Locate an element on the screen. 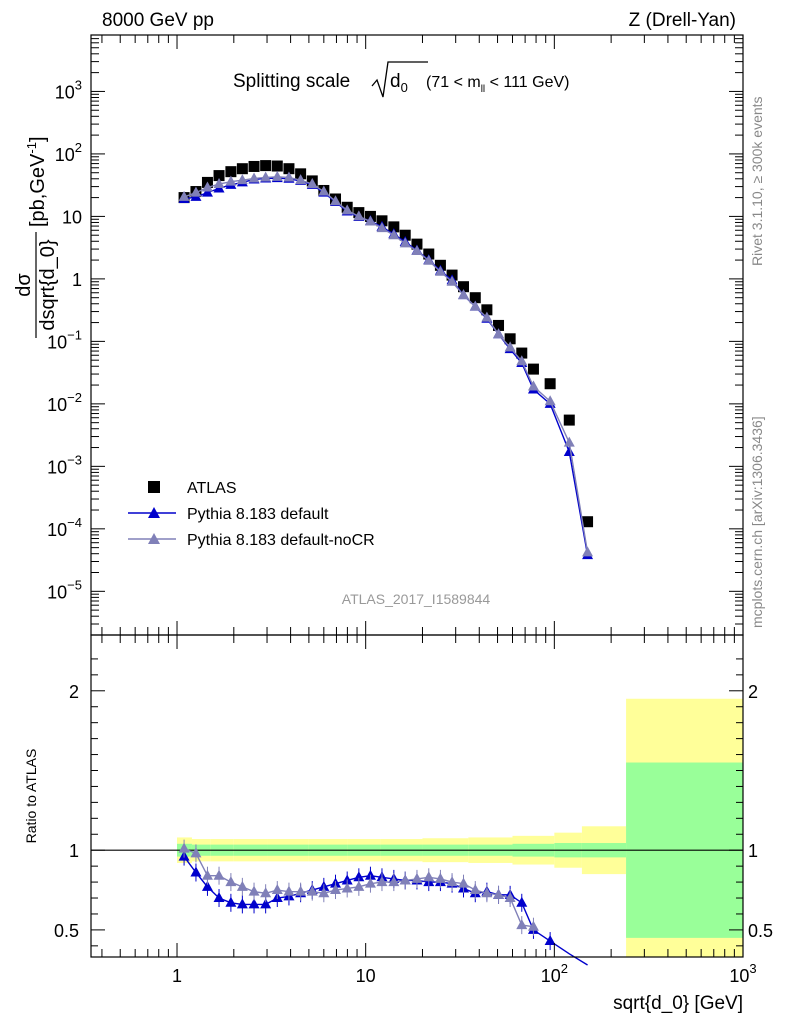 This screenshot has width=786, height=1024. title-sym: d0 is located at coordinates (399, 83).